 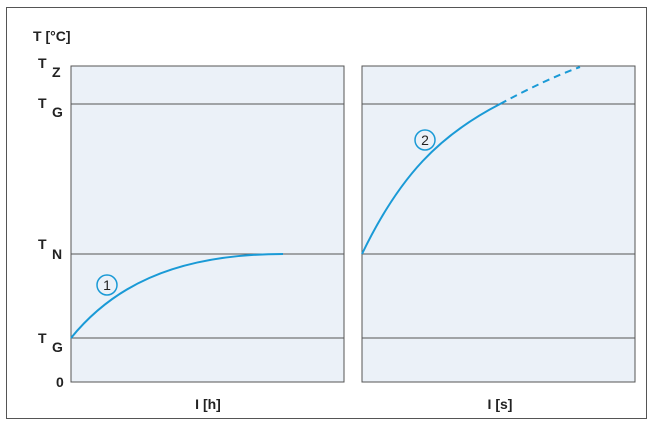 I want to click on svg-text: Z, so click(x=56, y=72).